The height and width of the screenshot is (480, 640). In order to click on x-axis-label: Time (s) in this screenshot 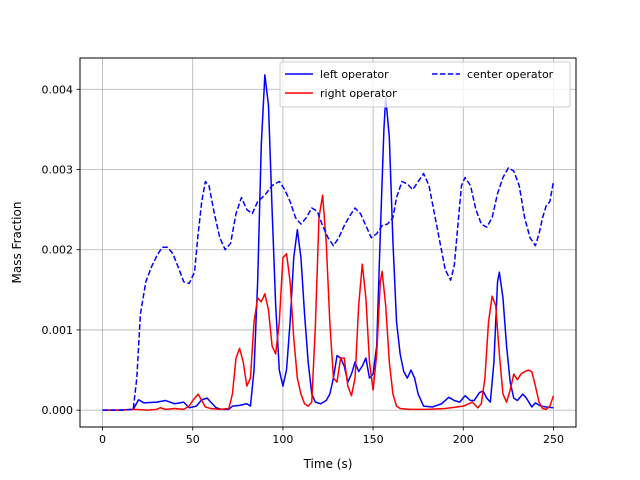, I will do `click(328, 464)`.